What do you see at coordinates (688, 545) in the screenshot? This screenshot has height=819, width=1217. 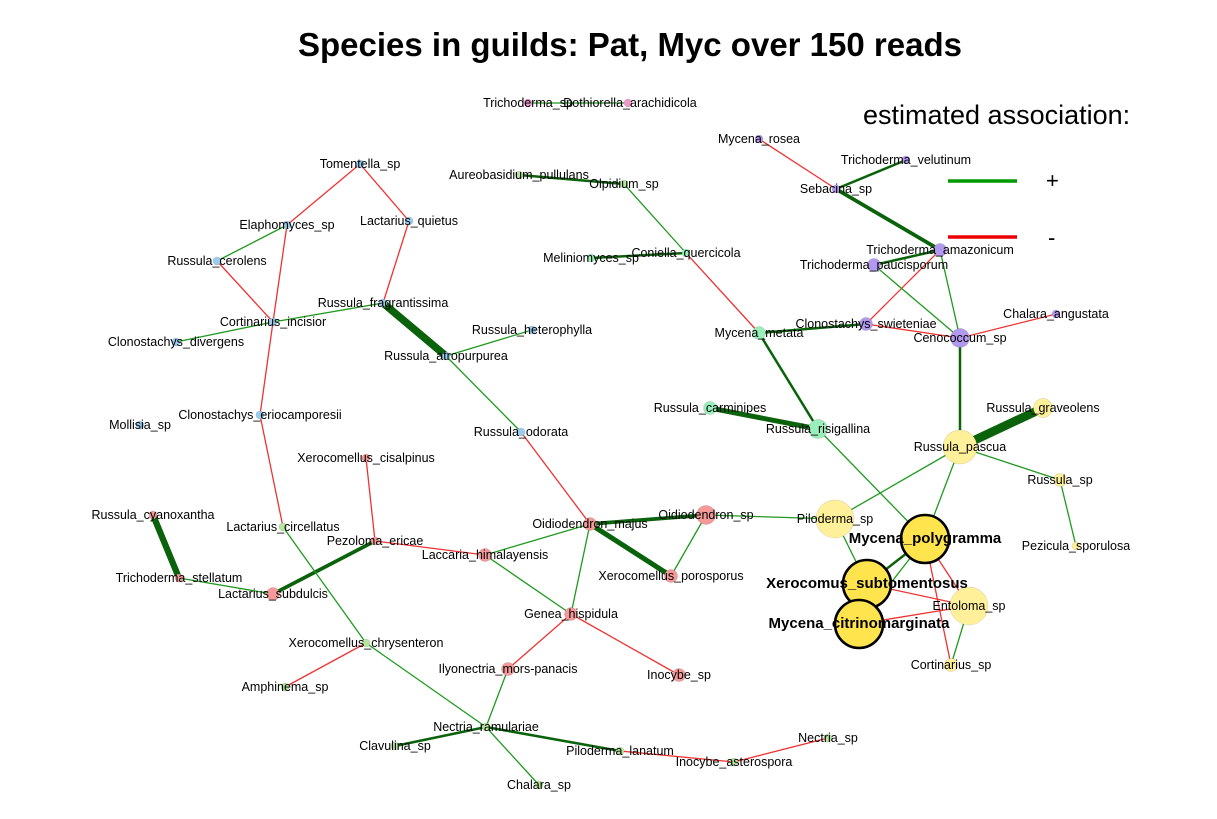 I see `edge-oidiodendron-sp-xerocomellus-porosporus` at bounding box center [688, 545].